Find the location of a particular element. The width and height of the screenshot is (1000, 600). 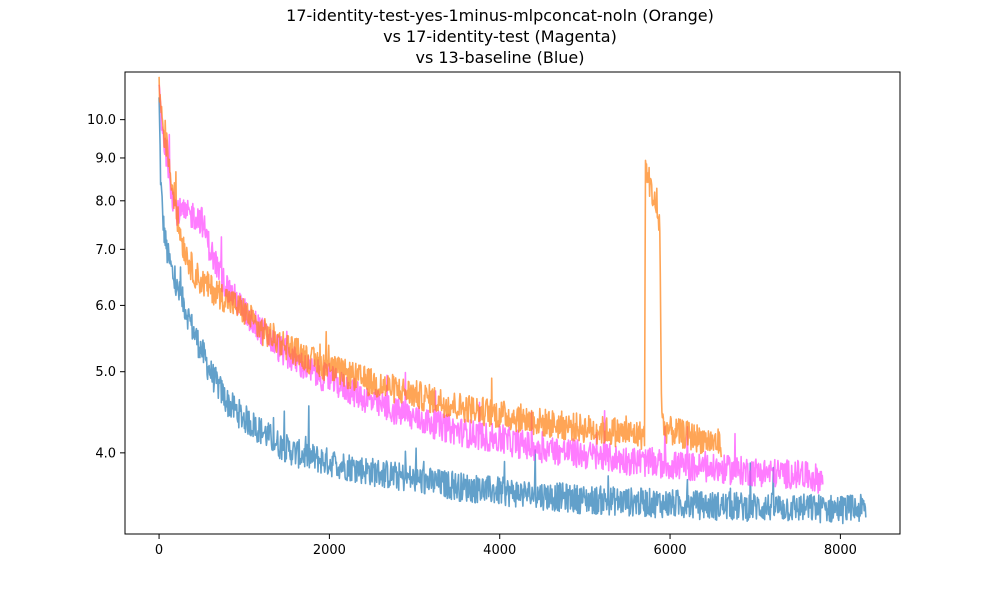

y-tick-label: 9.0 is located at coordinates (105, 158).